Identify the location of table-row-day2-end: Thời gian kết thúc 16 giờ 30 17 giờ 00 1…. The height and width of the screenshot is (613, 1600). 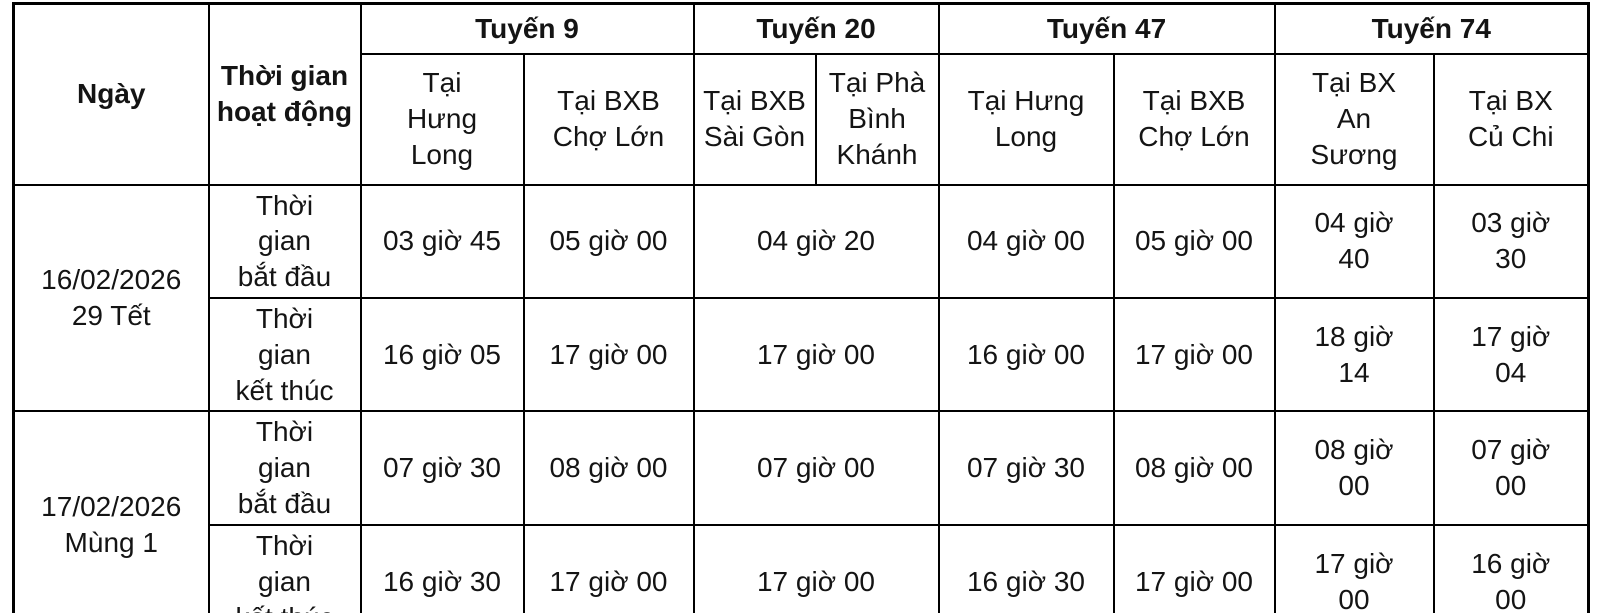
(802, 568).